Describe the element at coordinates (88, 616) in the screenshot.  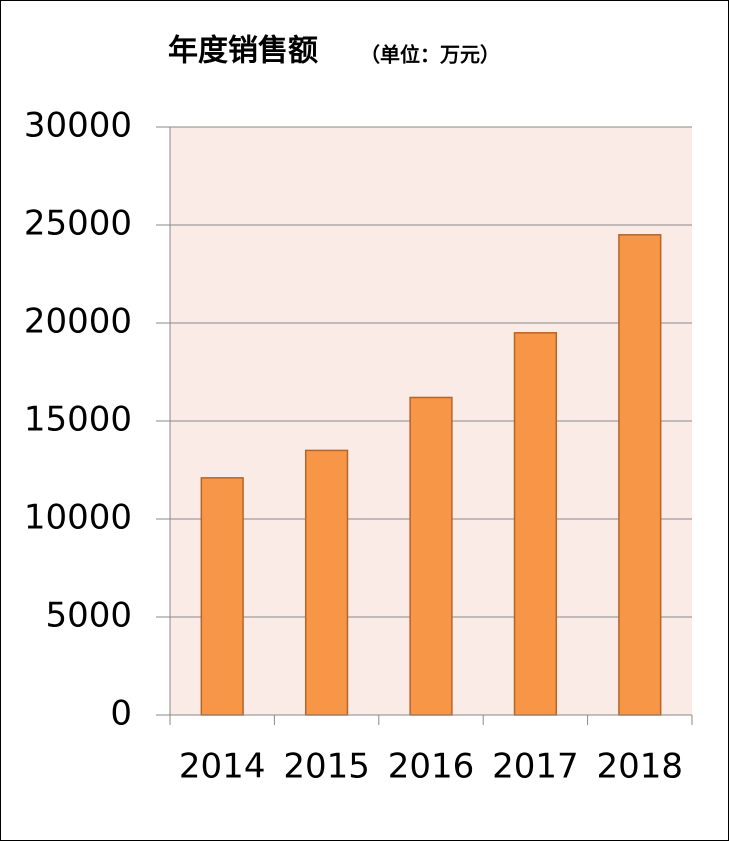
I see `y-tick-label: 5000` at that location.